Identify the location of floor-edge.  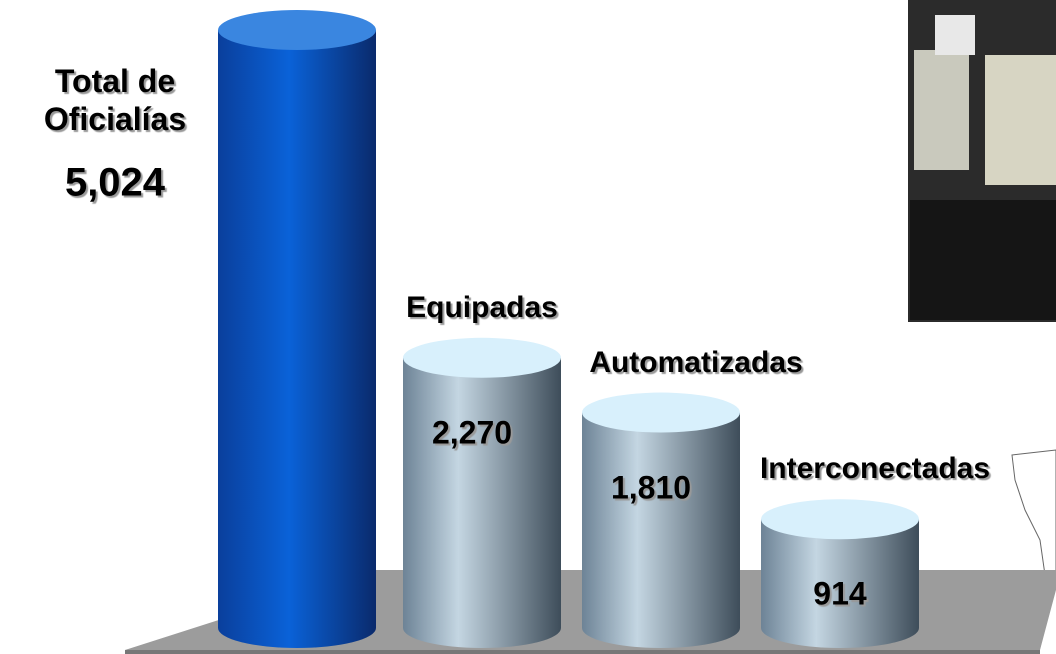
(582, 652).